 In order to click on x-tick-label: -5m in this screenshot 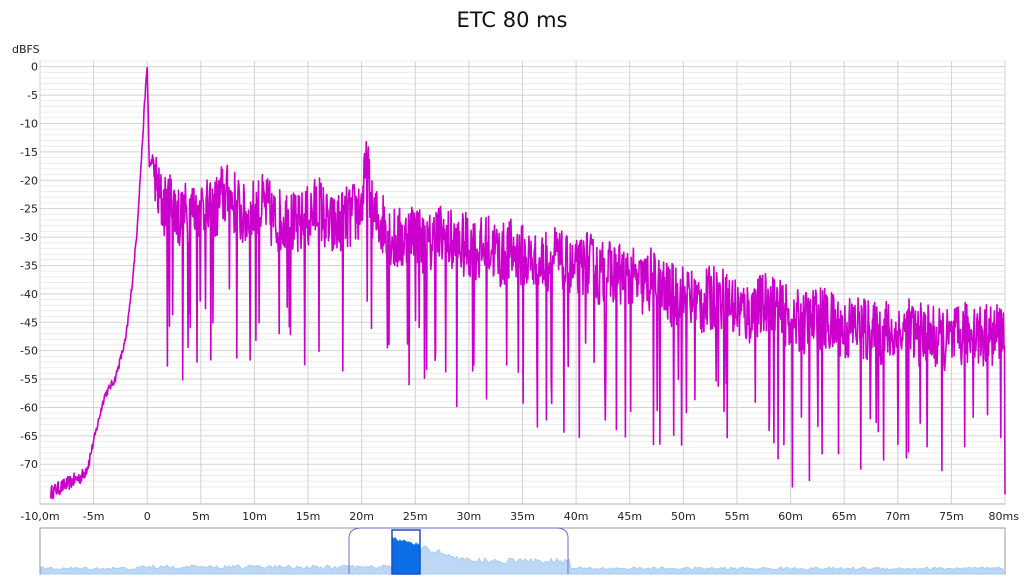, I will do `click(94, 516)`.